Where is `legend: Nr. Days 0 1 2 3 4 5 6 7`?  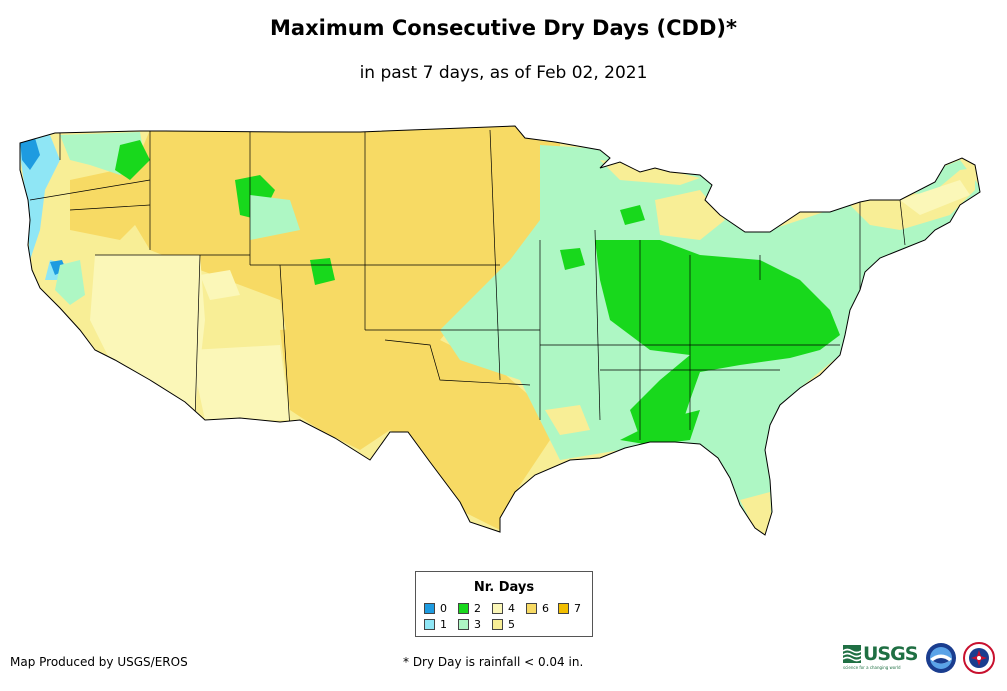 legend: Nr. Days 0 1 2 3 4 5 6 7 is located at coordinates (504, 604).